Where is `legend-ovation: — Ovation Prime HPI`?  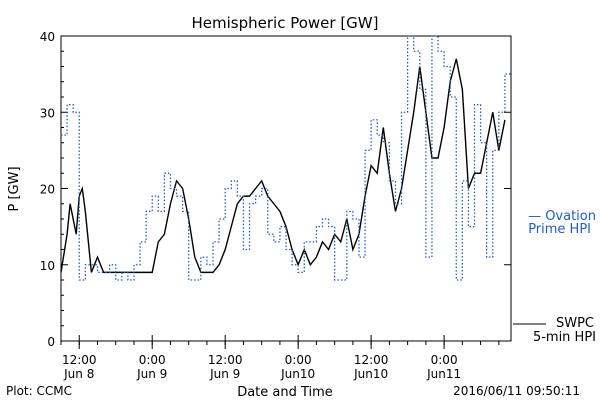 legend-ovation: — Ovation Prime HPI is located at coordinates (562, 223).